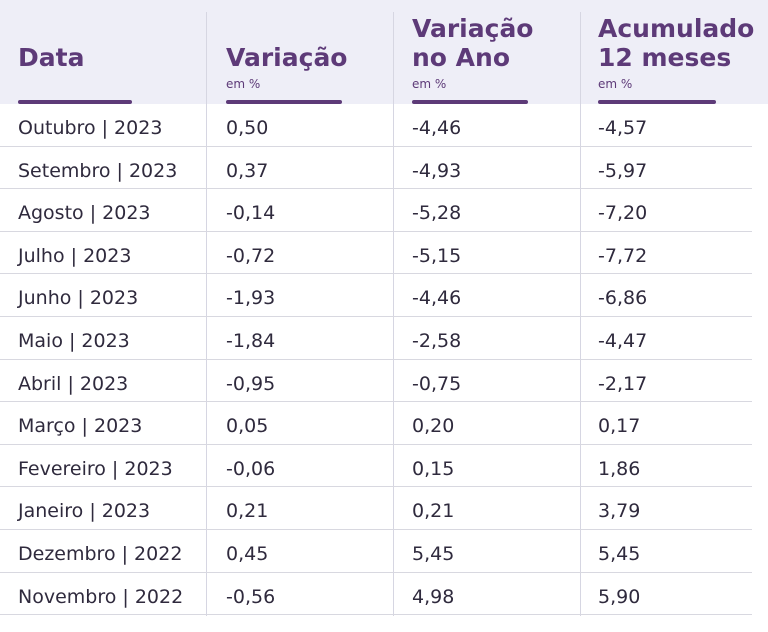 The width and height of the screenshot is (768, 632). What do you see at coordinates (384, 466) in the screenshot?
I see `table-row: Fevereiro | 2023 -0,06 0,15 1,86` at bounding box center [384, 466].